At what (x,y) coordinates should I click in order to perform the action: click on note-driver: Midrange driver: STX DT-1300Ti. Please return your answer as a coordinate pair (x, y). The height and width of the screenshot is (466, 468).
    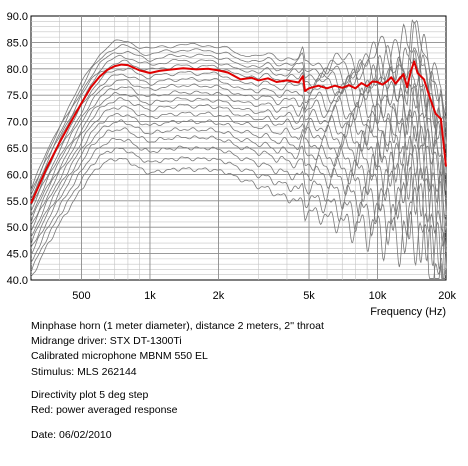
    Looking at the image, I should click on (106, 341).